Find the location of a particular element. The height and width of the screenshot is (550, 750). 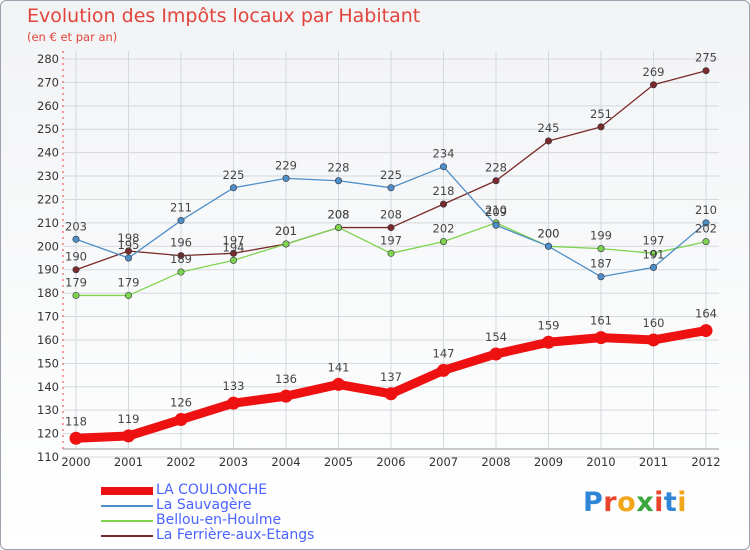

legend-label: La Sauvagère is located at coordinates (204, 505).